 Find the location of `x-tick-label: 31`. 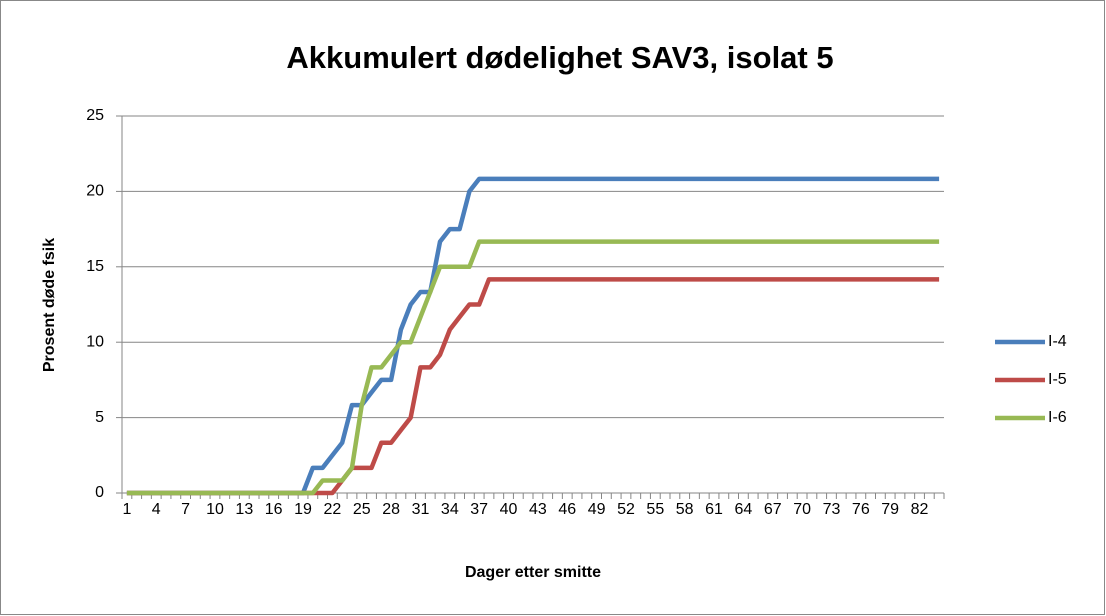

x-tick-label: 31 is located at coordinates (421, 509).